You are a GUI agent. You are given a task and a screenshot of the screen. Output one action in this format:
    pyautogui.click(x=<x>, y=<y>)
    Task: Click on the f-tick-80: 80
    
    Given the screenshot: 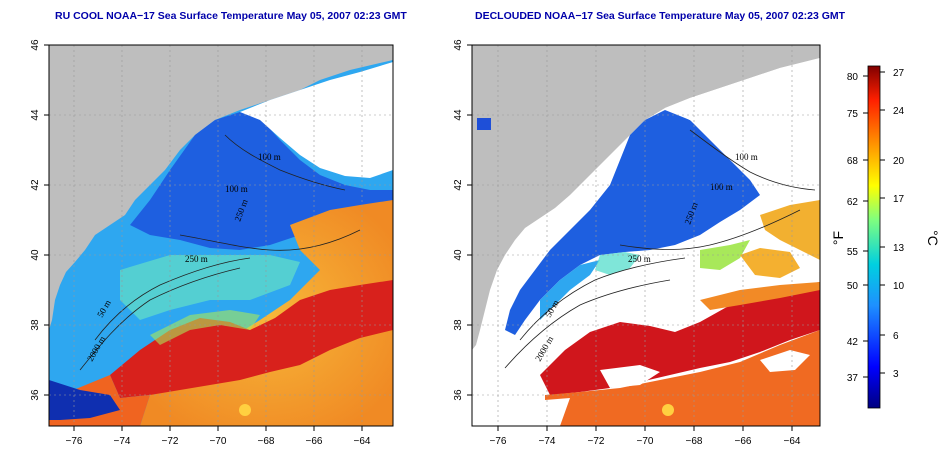 What is the action you would take?
    pyautogui.click(x=853, y=77)
    